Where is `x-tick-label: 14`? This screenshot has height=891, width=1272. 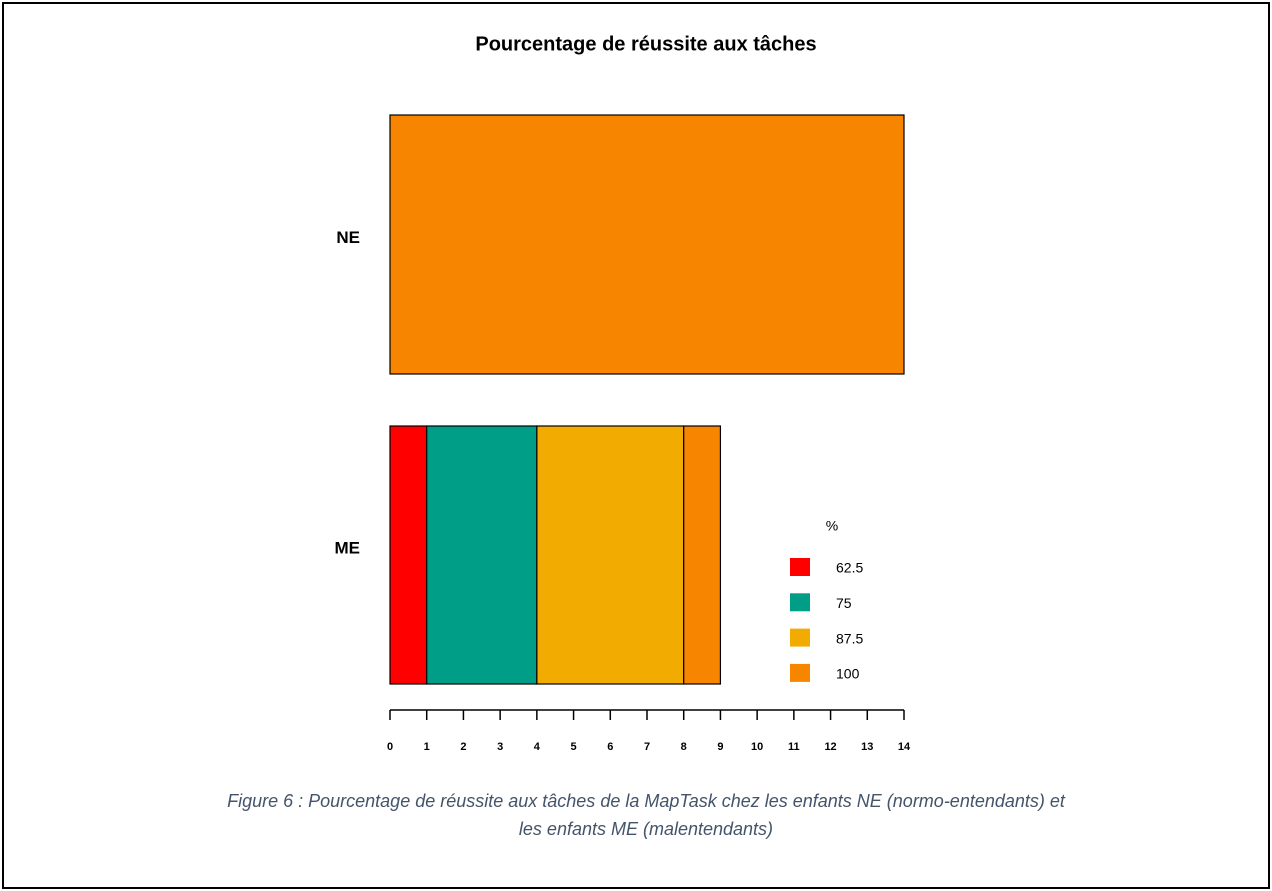
x-tick-label: 14 is located at coordinates (904, 747).